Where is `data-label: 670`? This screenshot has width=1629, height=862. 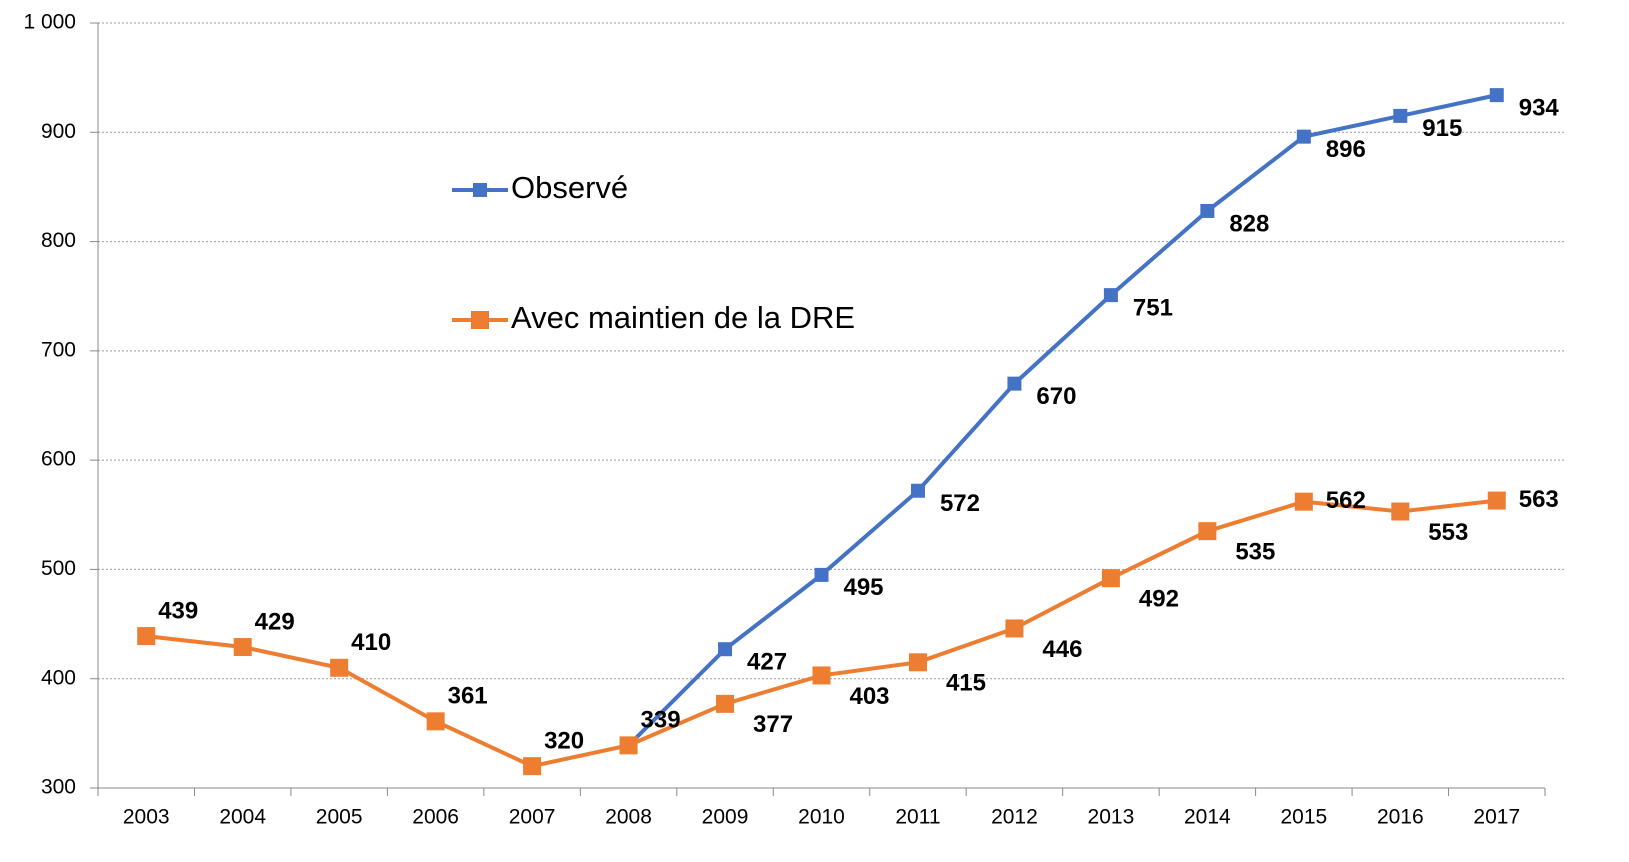 data-label: 670 is located at coordinates (1056, 396).